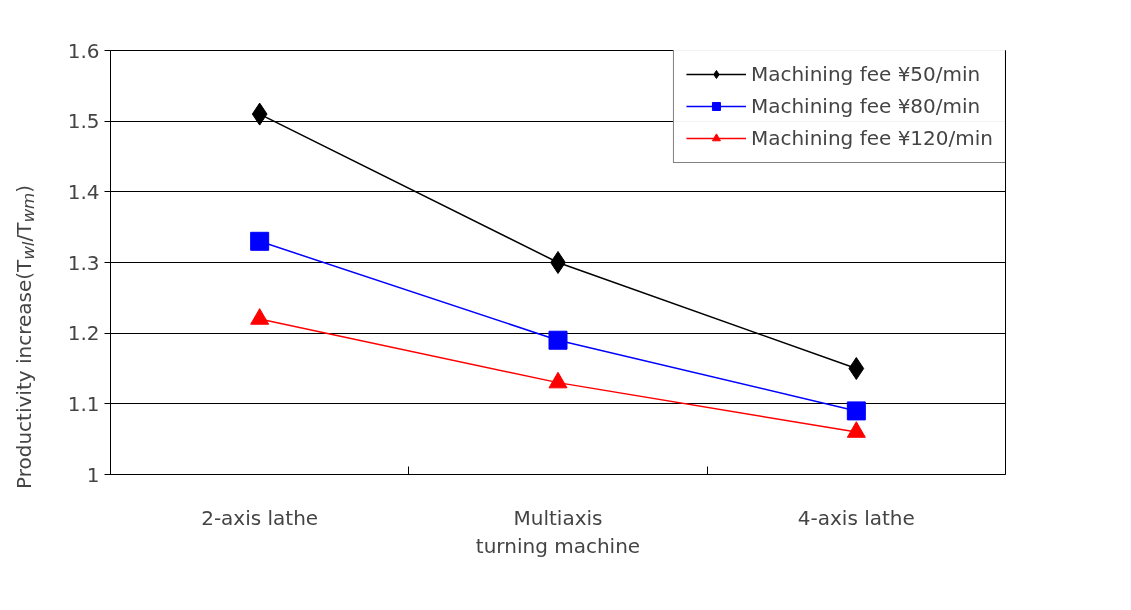 The width and height of the screenshot is (1131, 610). I want to click on y-tick-label: 1.3, so click(83, 262).